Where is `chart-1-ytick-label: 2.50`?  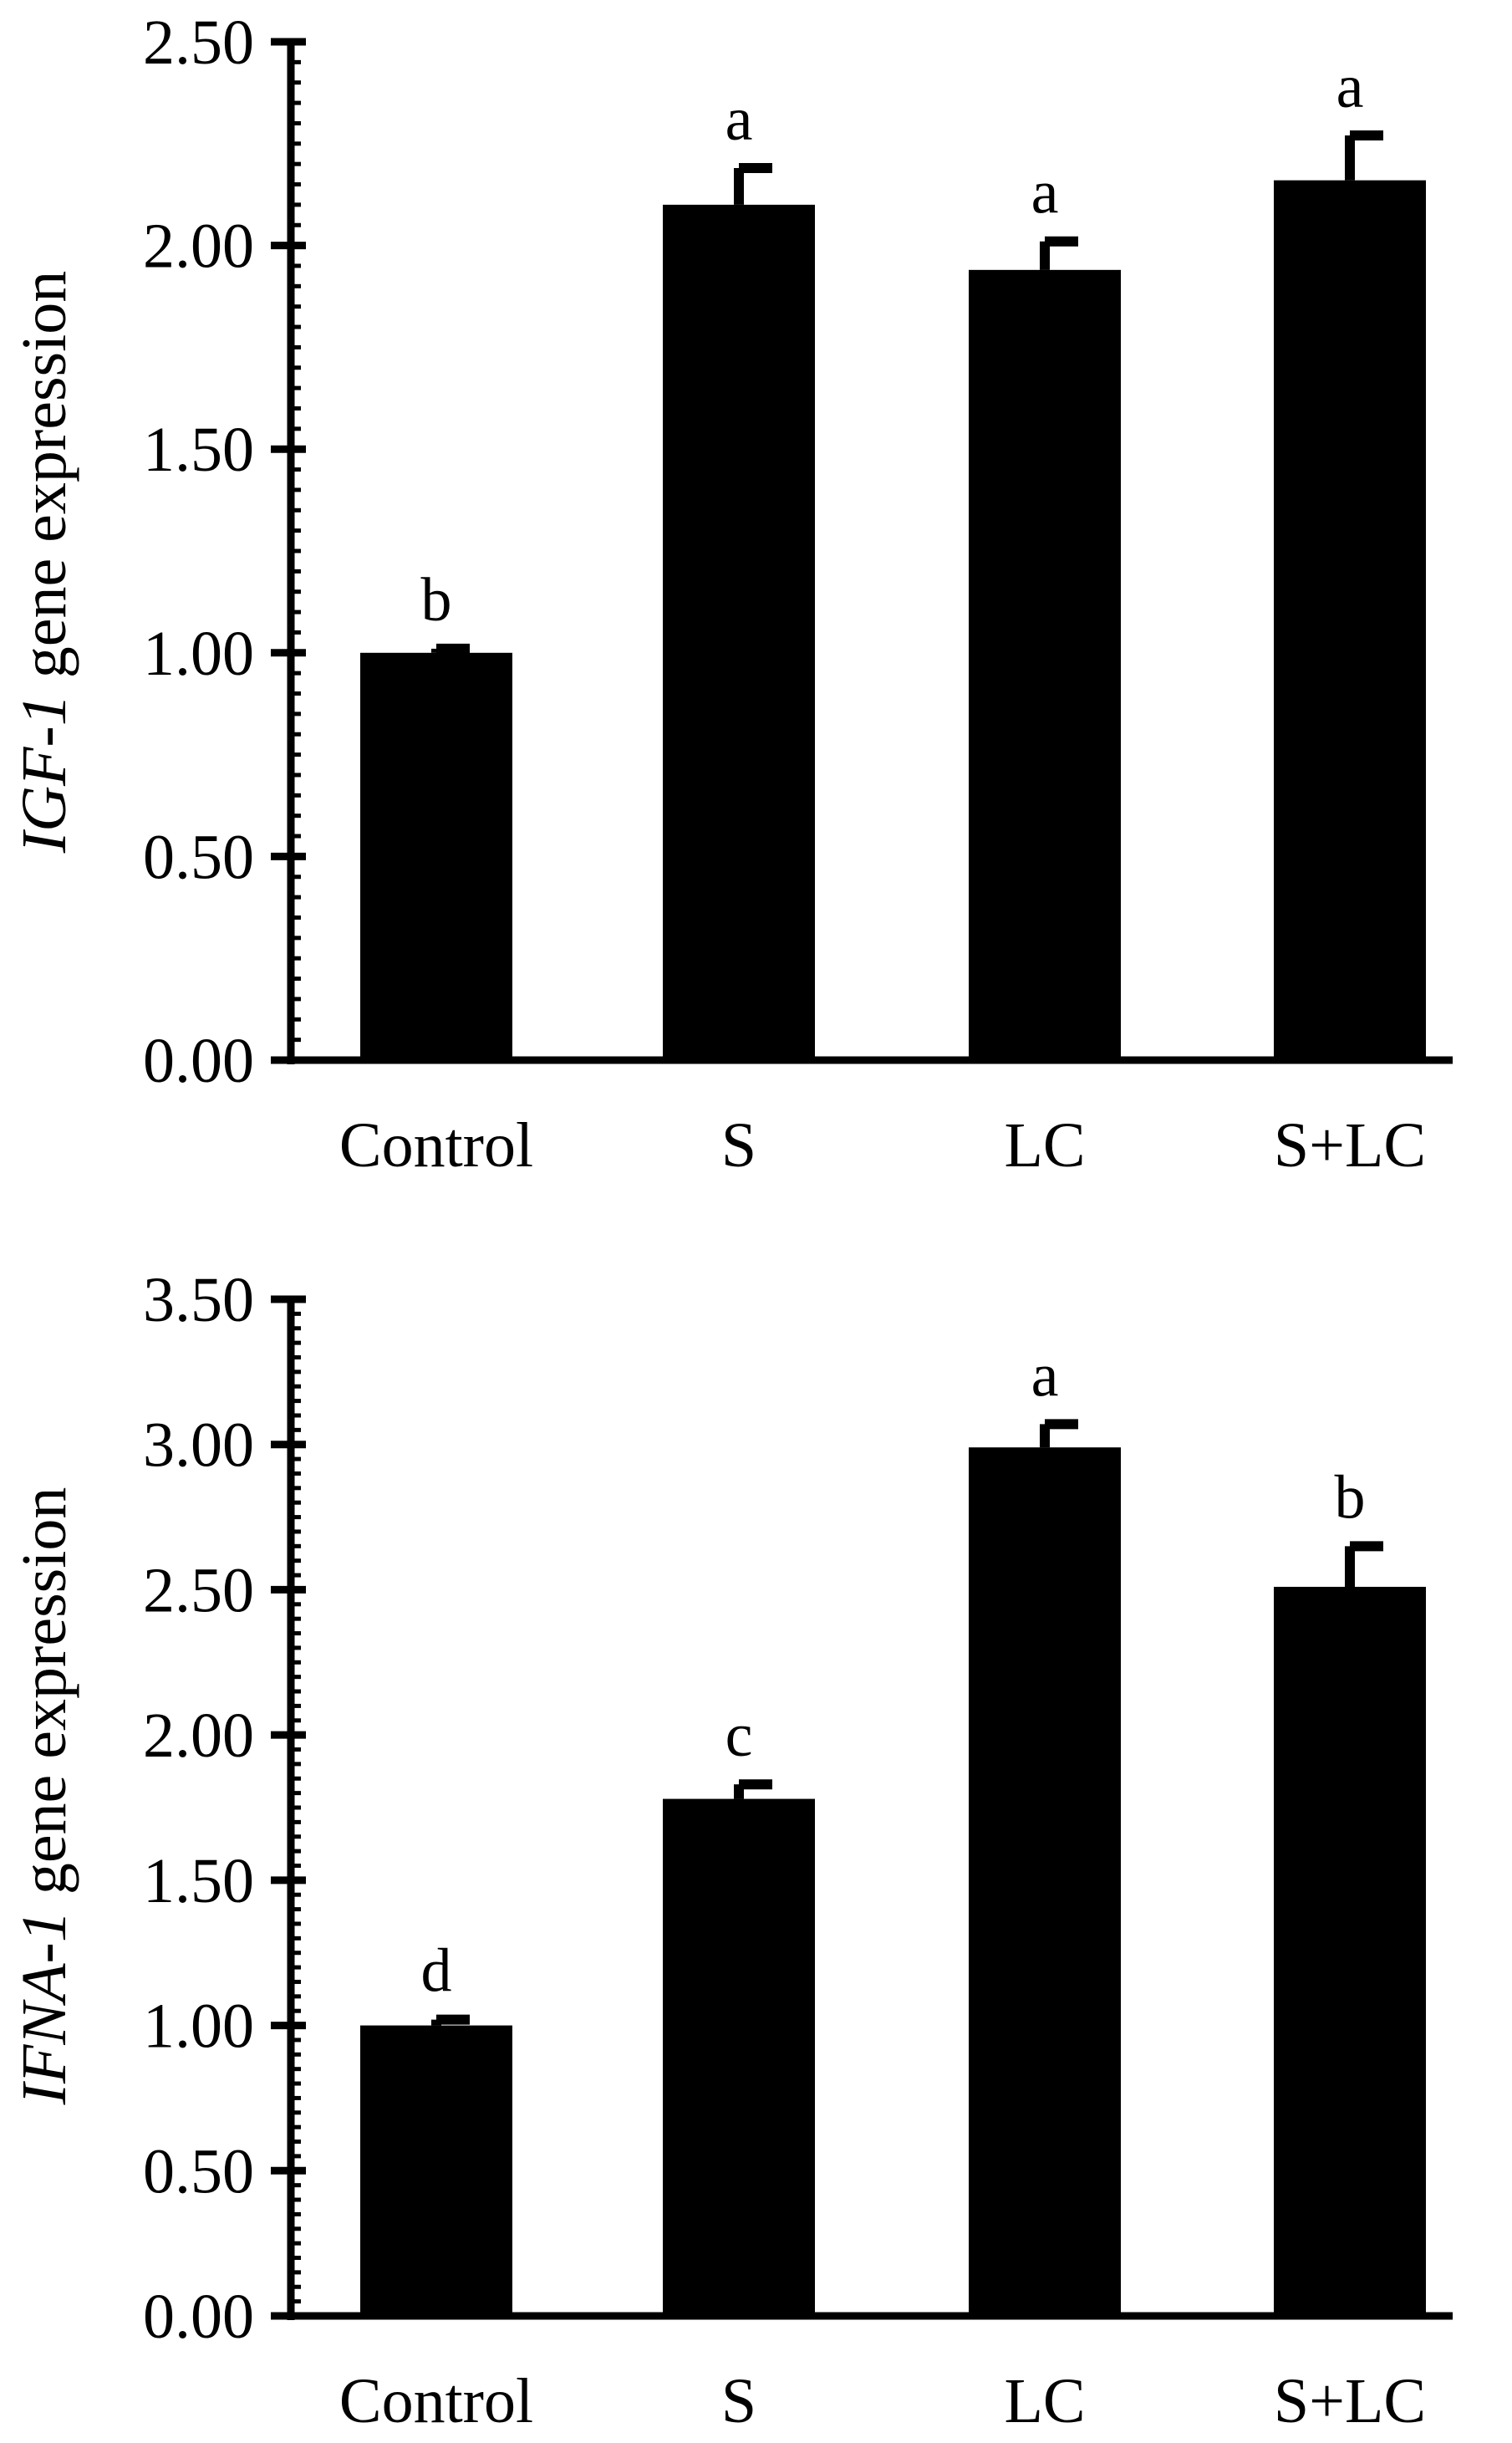 chart-1-ytick-label: 2.50 is located at coordinates (198, 43).